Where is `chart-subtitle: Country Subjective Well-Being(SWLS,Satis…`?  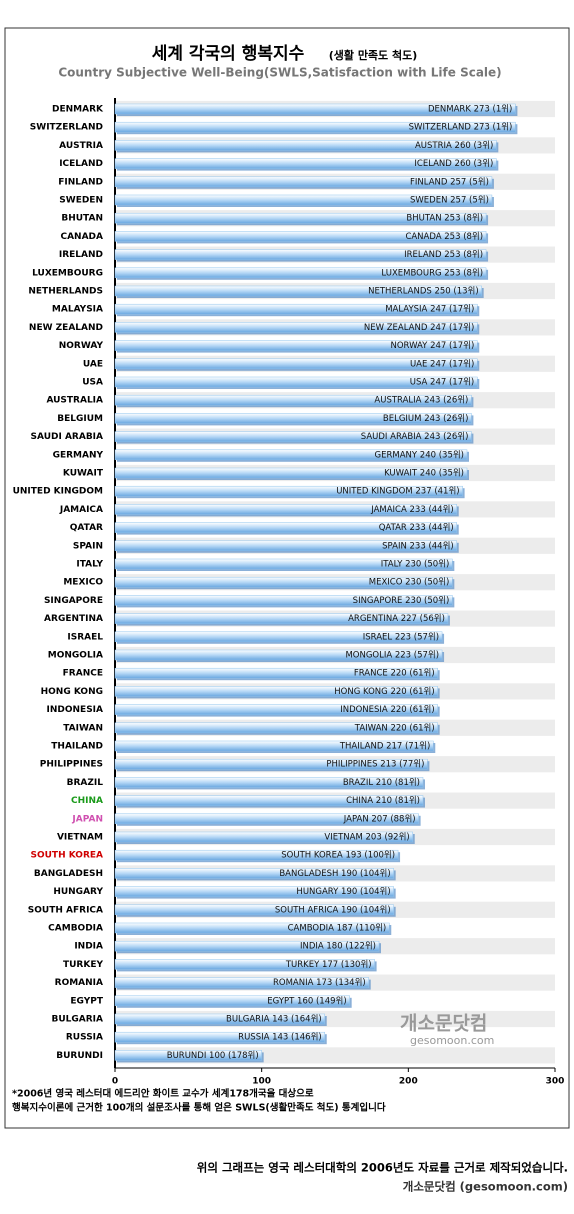
chart-subtitle: Country Subjective Well-Being(SWLS,Satis… is located at coordinates (279, 73).